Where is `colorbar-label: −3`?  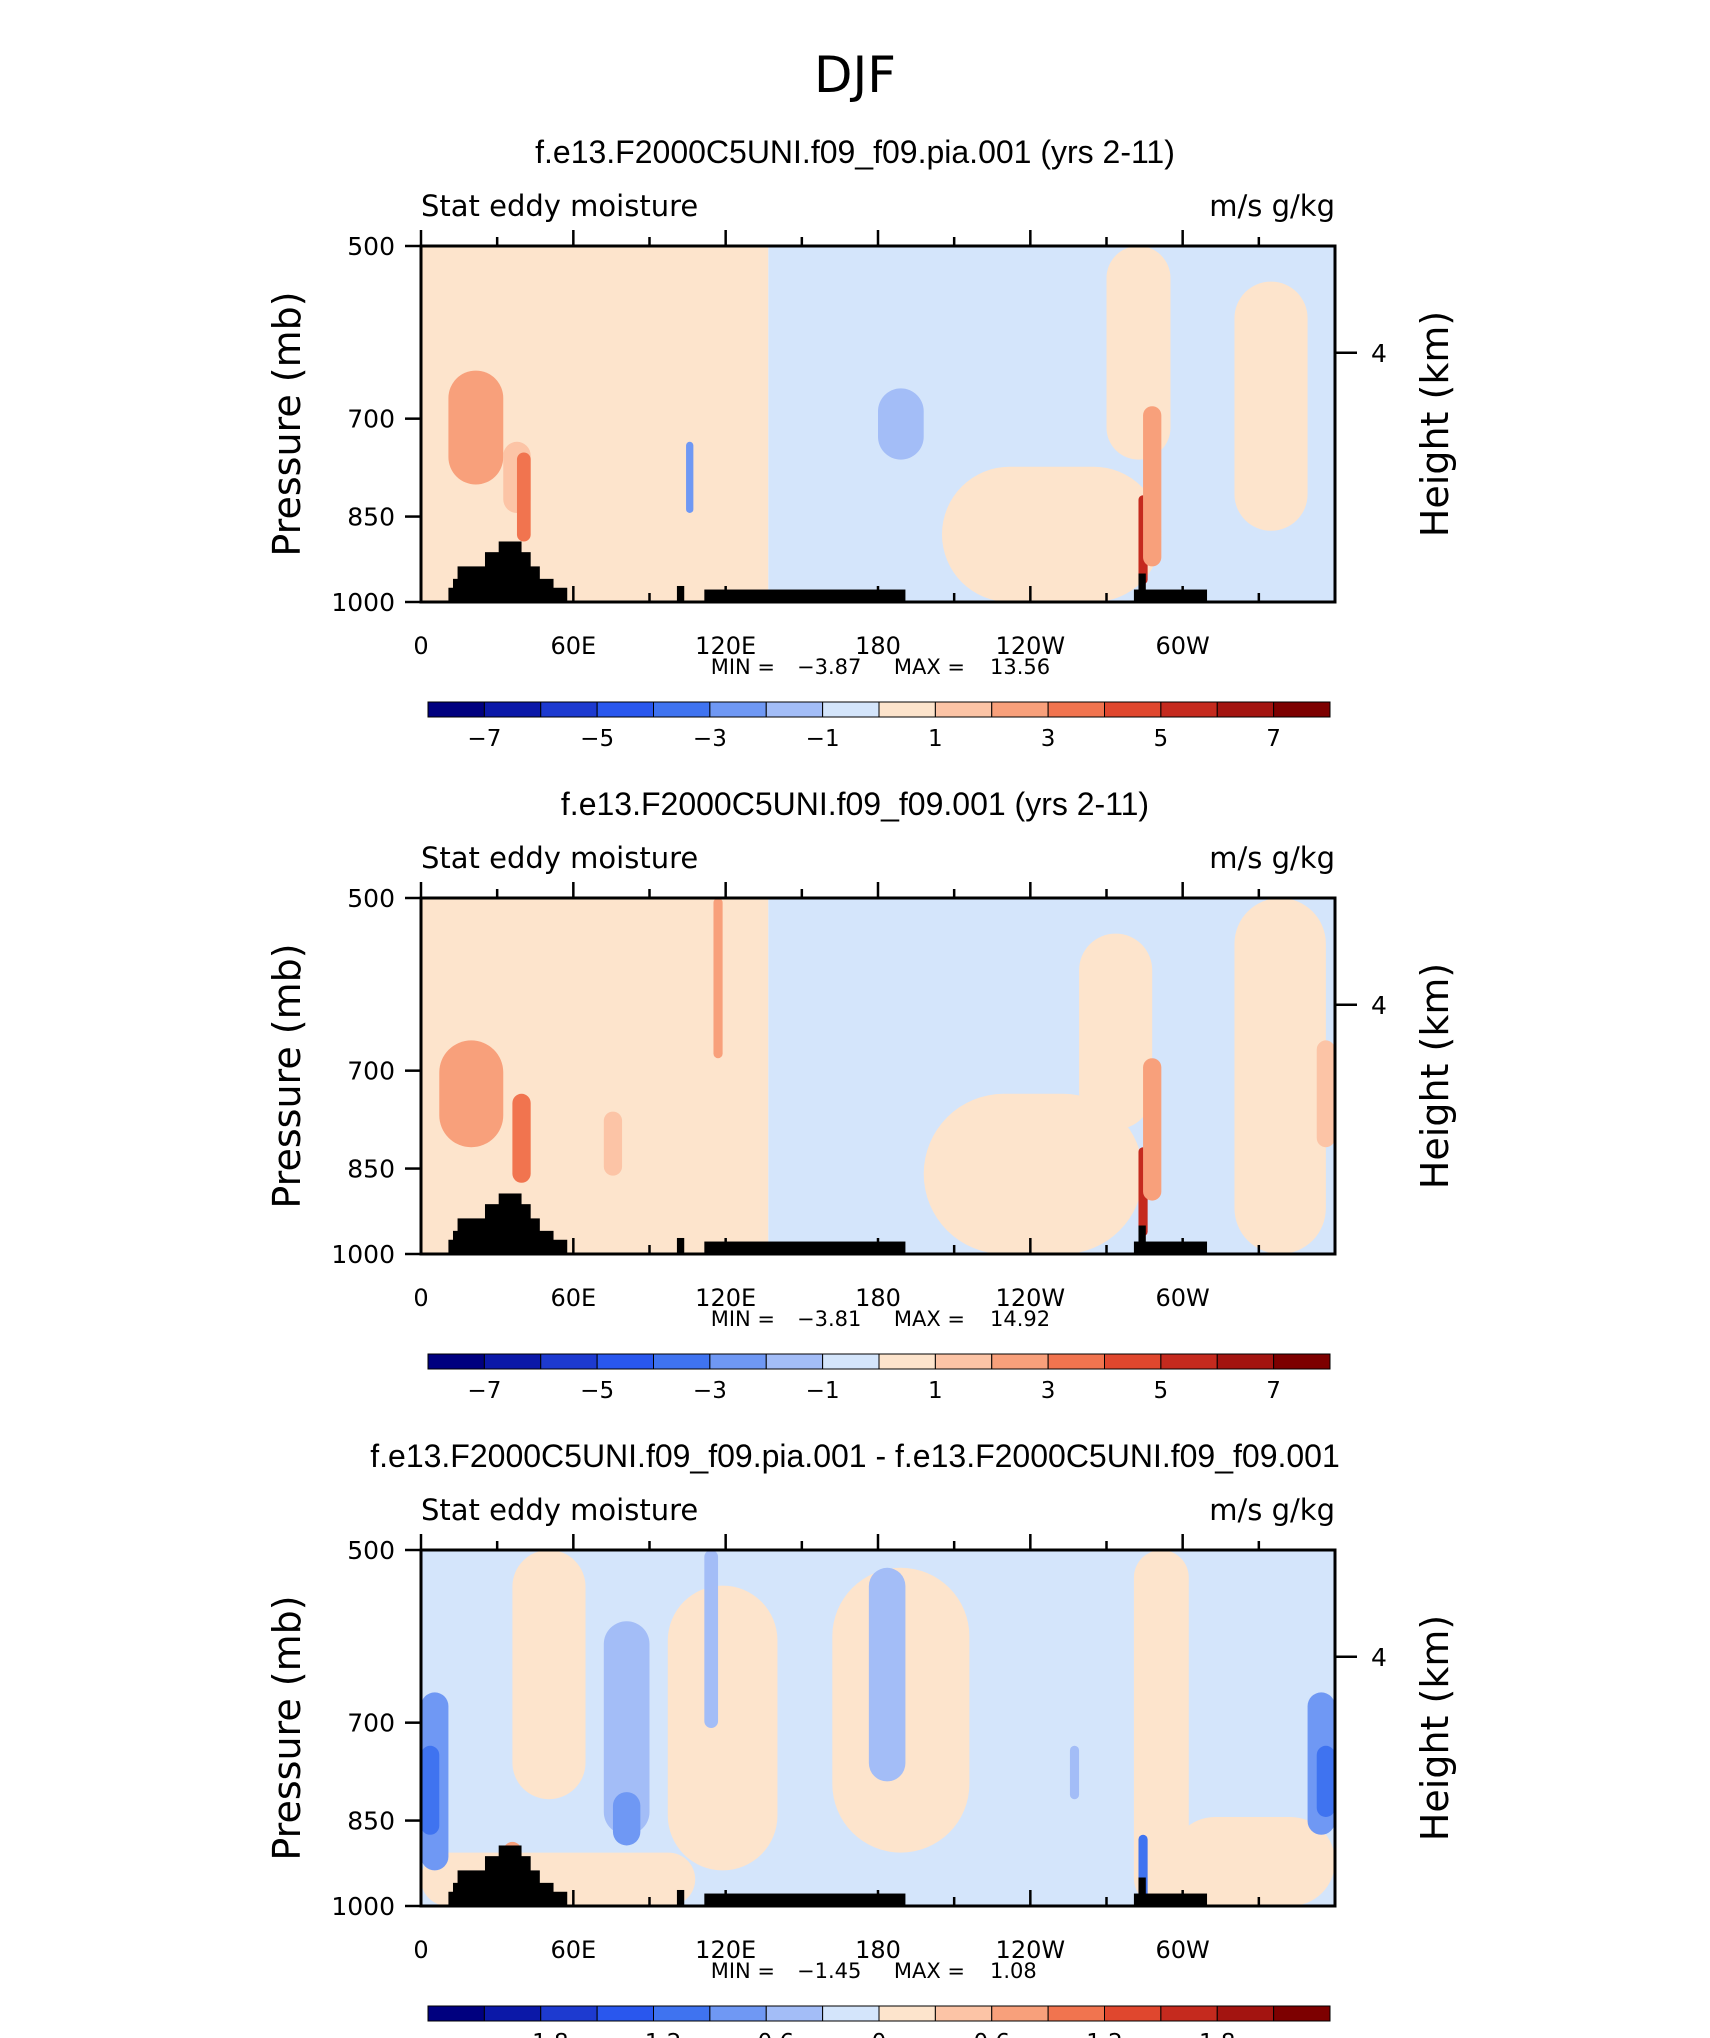
colorbar-label: −3 is located at coordinates (710, 739).